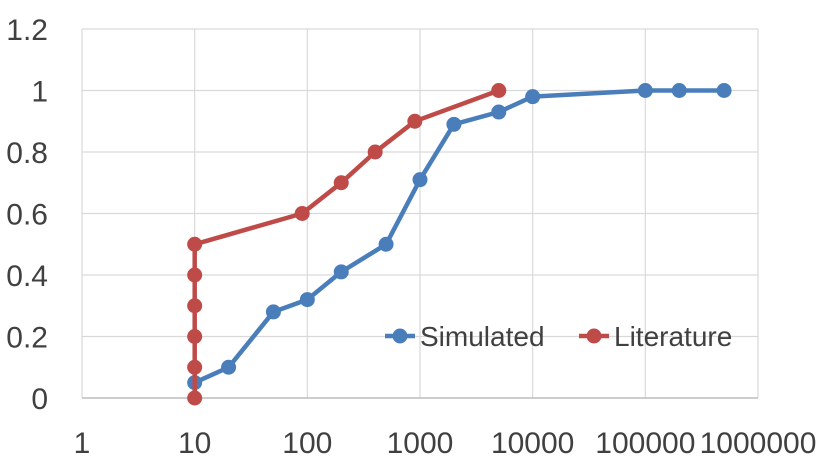 The image size is (830, 473). What do you see at coordinates (558, 336) in the screenshot?
I see `legend: Simulated Literature` at bounding box center [558, 336].